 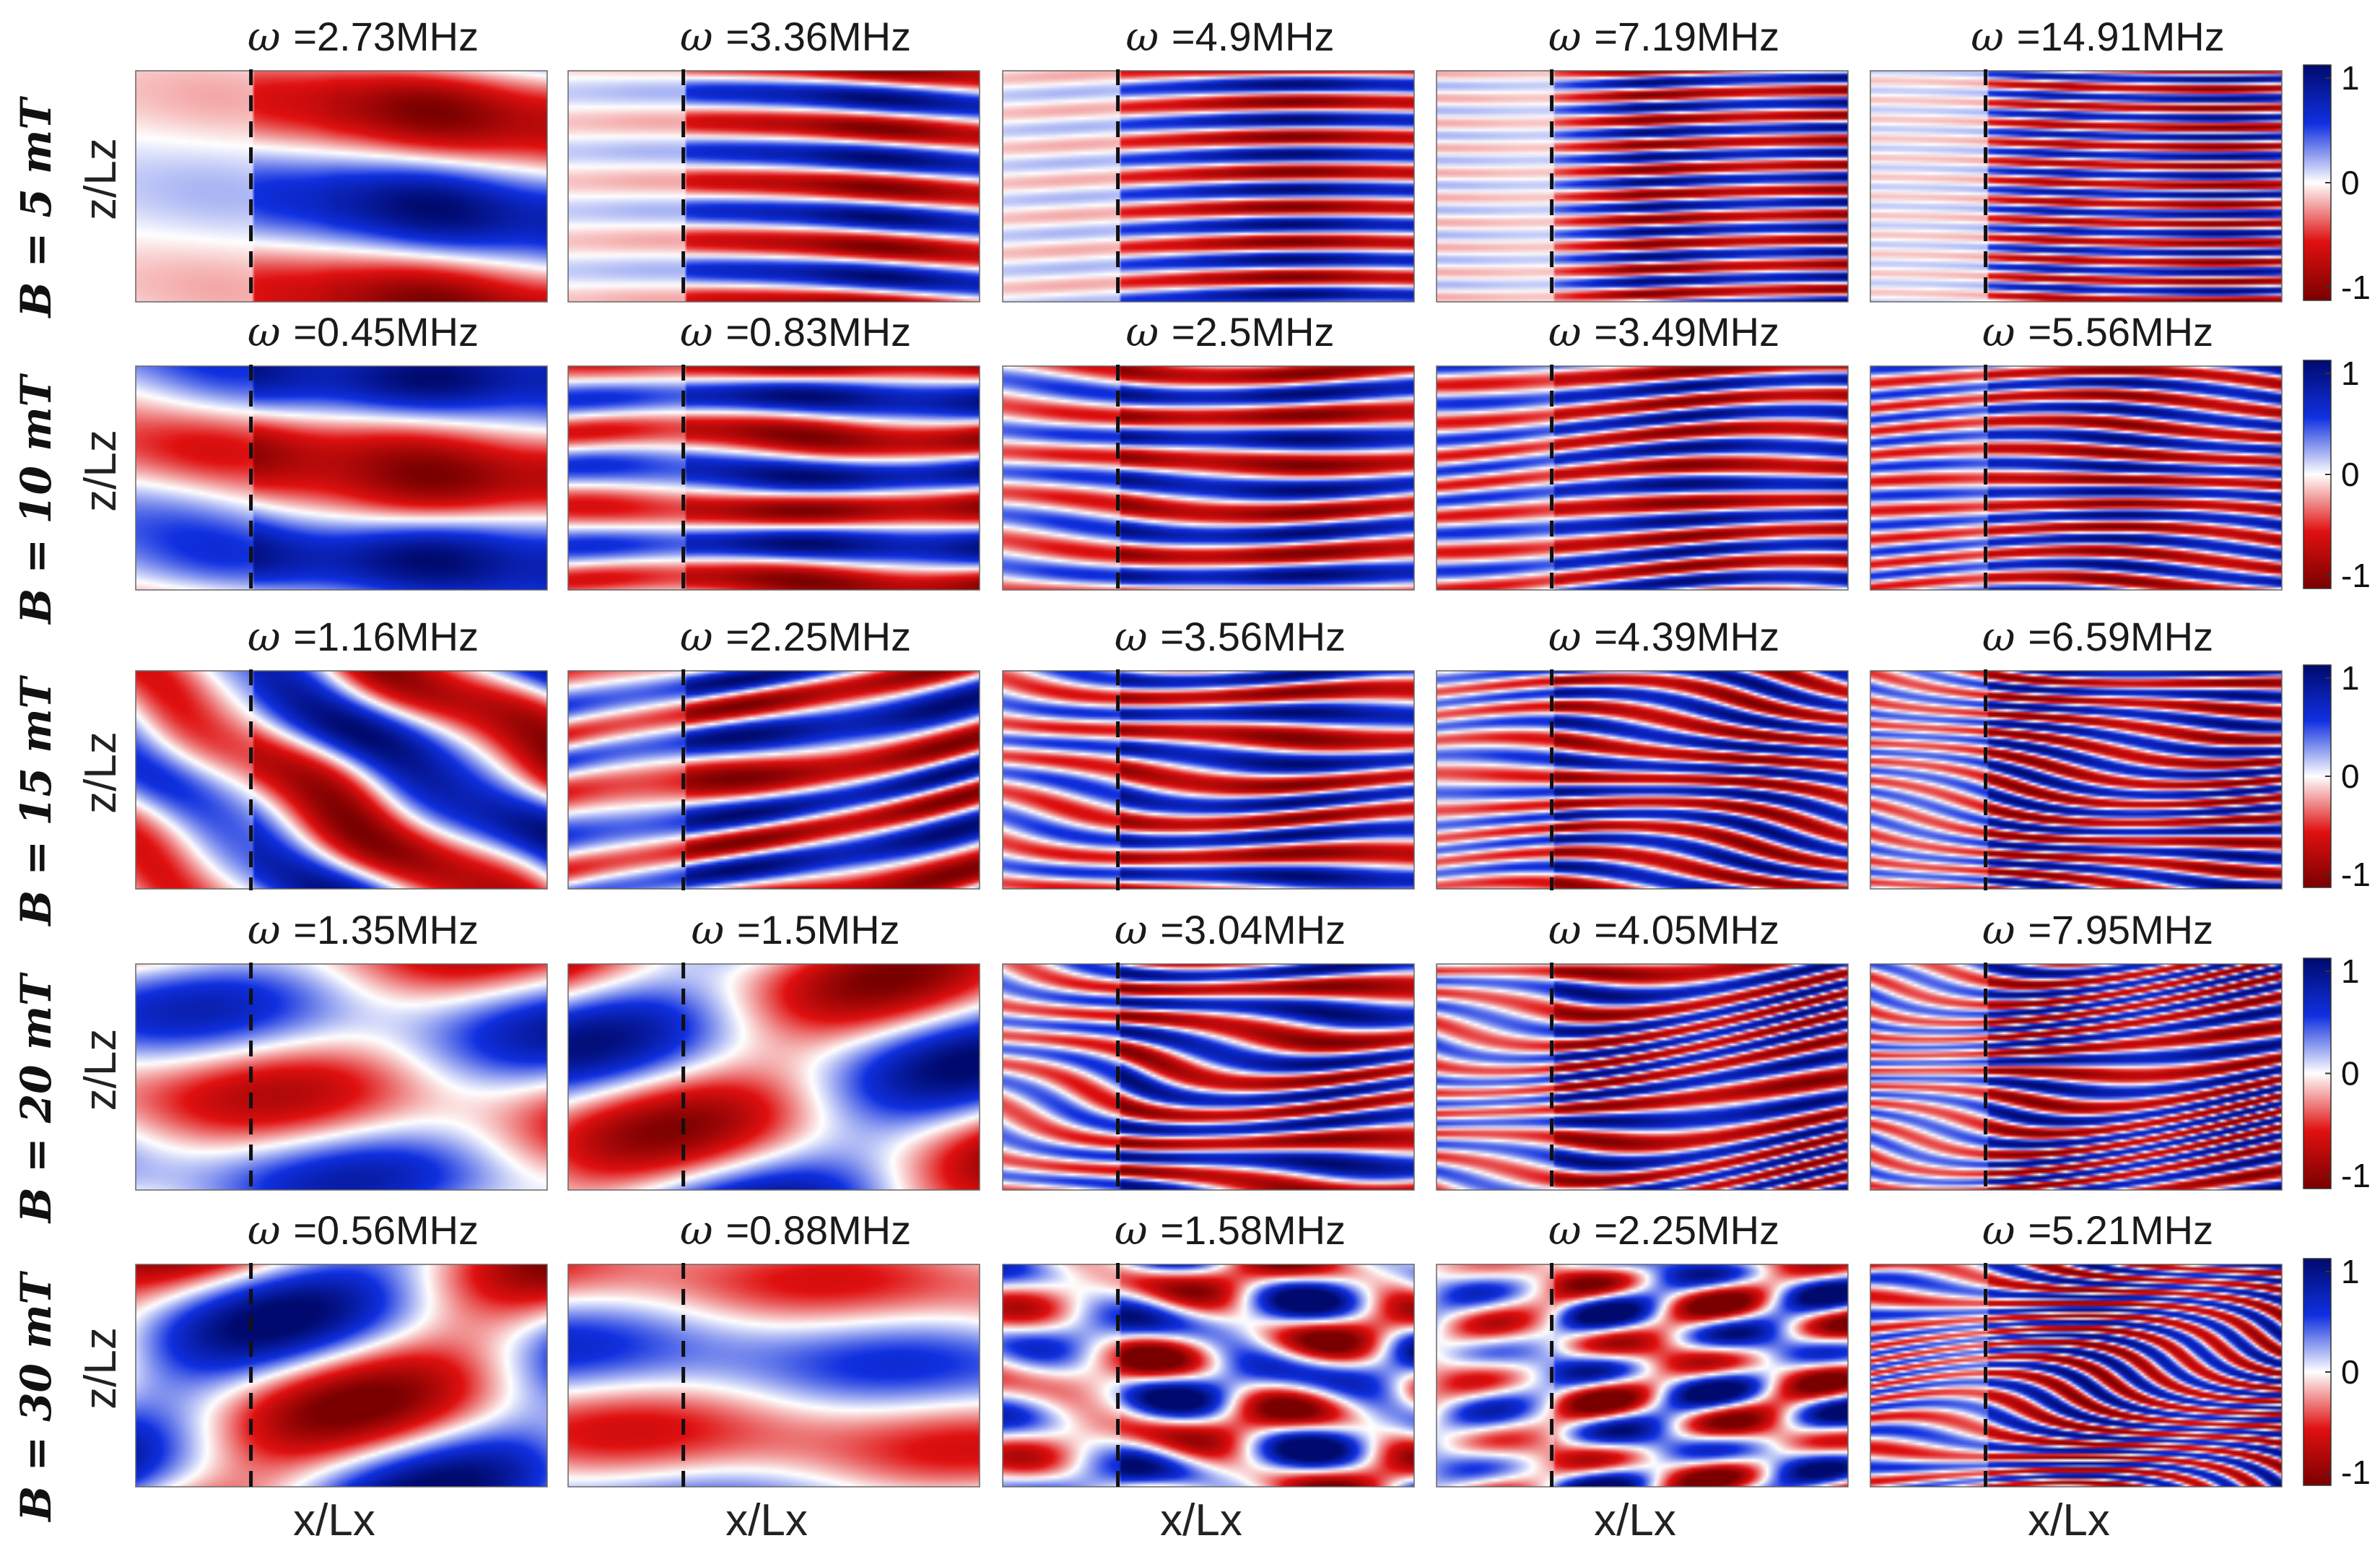 I want to click on frequency-value: =2.25MHz, so click(x=818, y=636).